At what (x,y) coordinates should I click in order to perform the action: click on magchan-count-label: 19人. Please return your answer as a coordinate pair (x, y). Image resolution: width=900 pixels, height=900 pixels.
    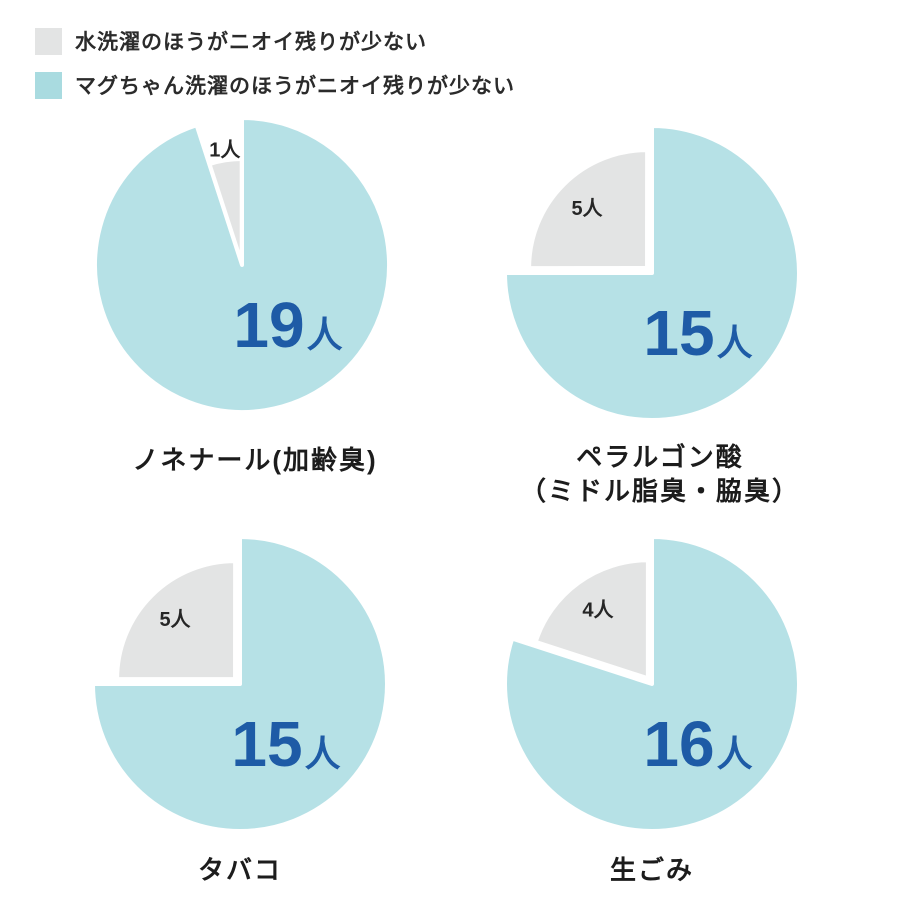
    Looking at the image, I should click on (287, 325).